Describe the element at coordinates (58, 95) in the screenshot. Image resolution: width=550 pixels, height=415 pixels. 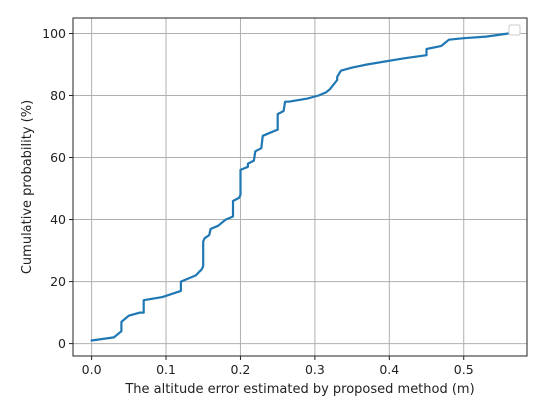
I see `y-tick-label: 80` at that location.